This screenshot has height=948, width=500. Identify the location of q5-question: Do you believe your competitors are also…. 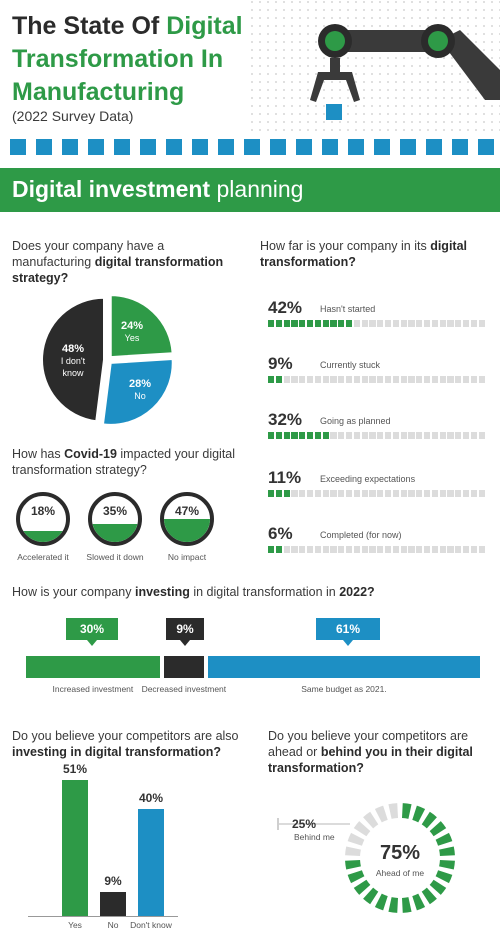
(125, 744).